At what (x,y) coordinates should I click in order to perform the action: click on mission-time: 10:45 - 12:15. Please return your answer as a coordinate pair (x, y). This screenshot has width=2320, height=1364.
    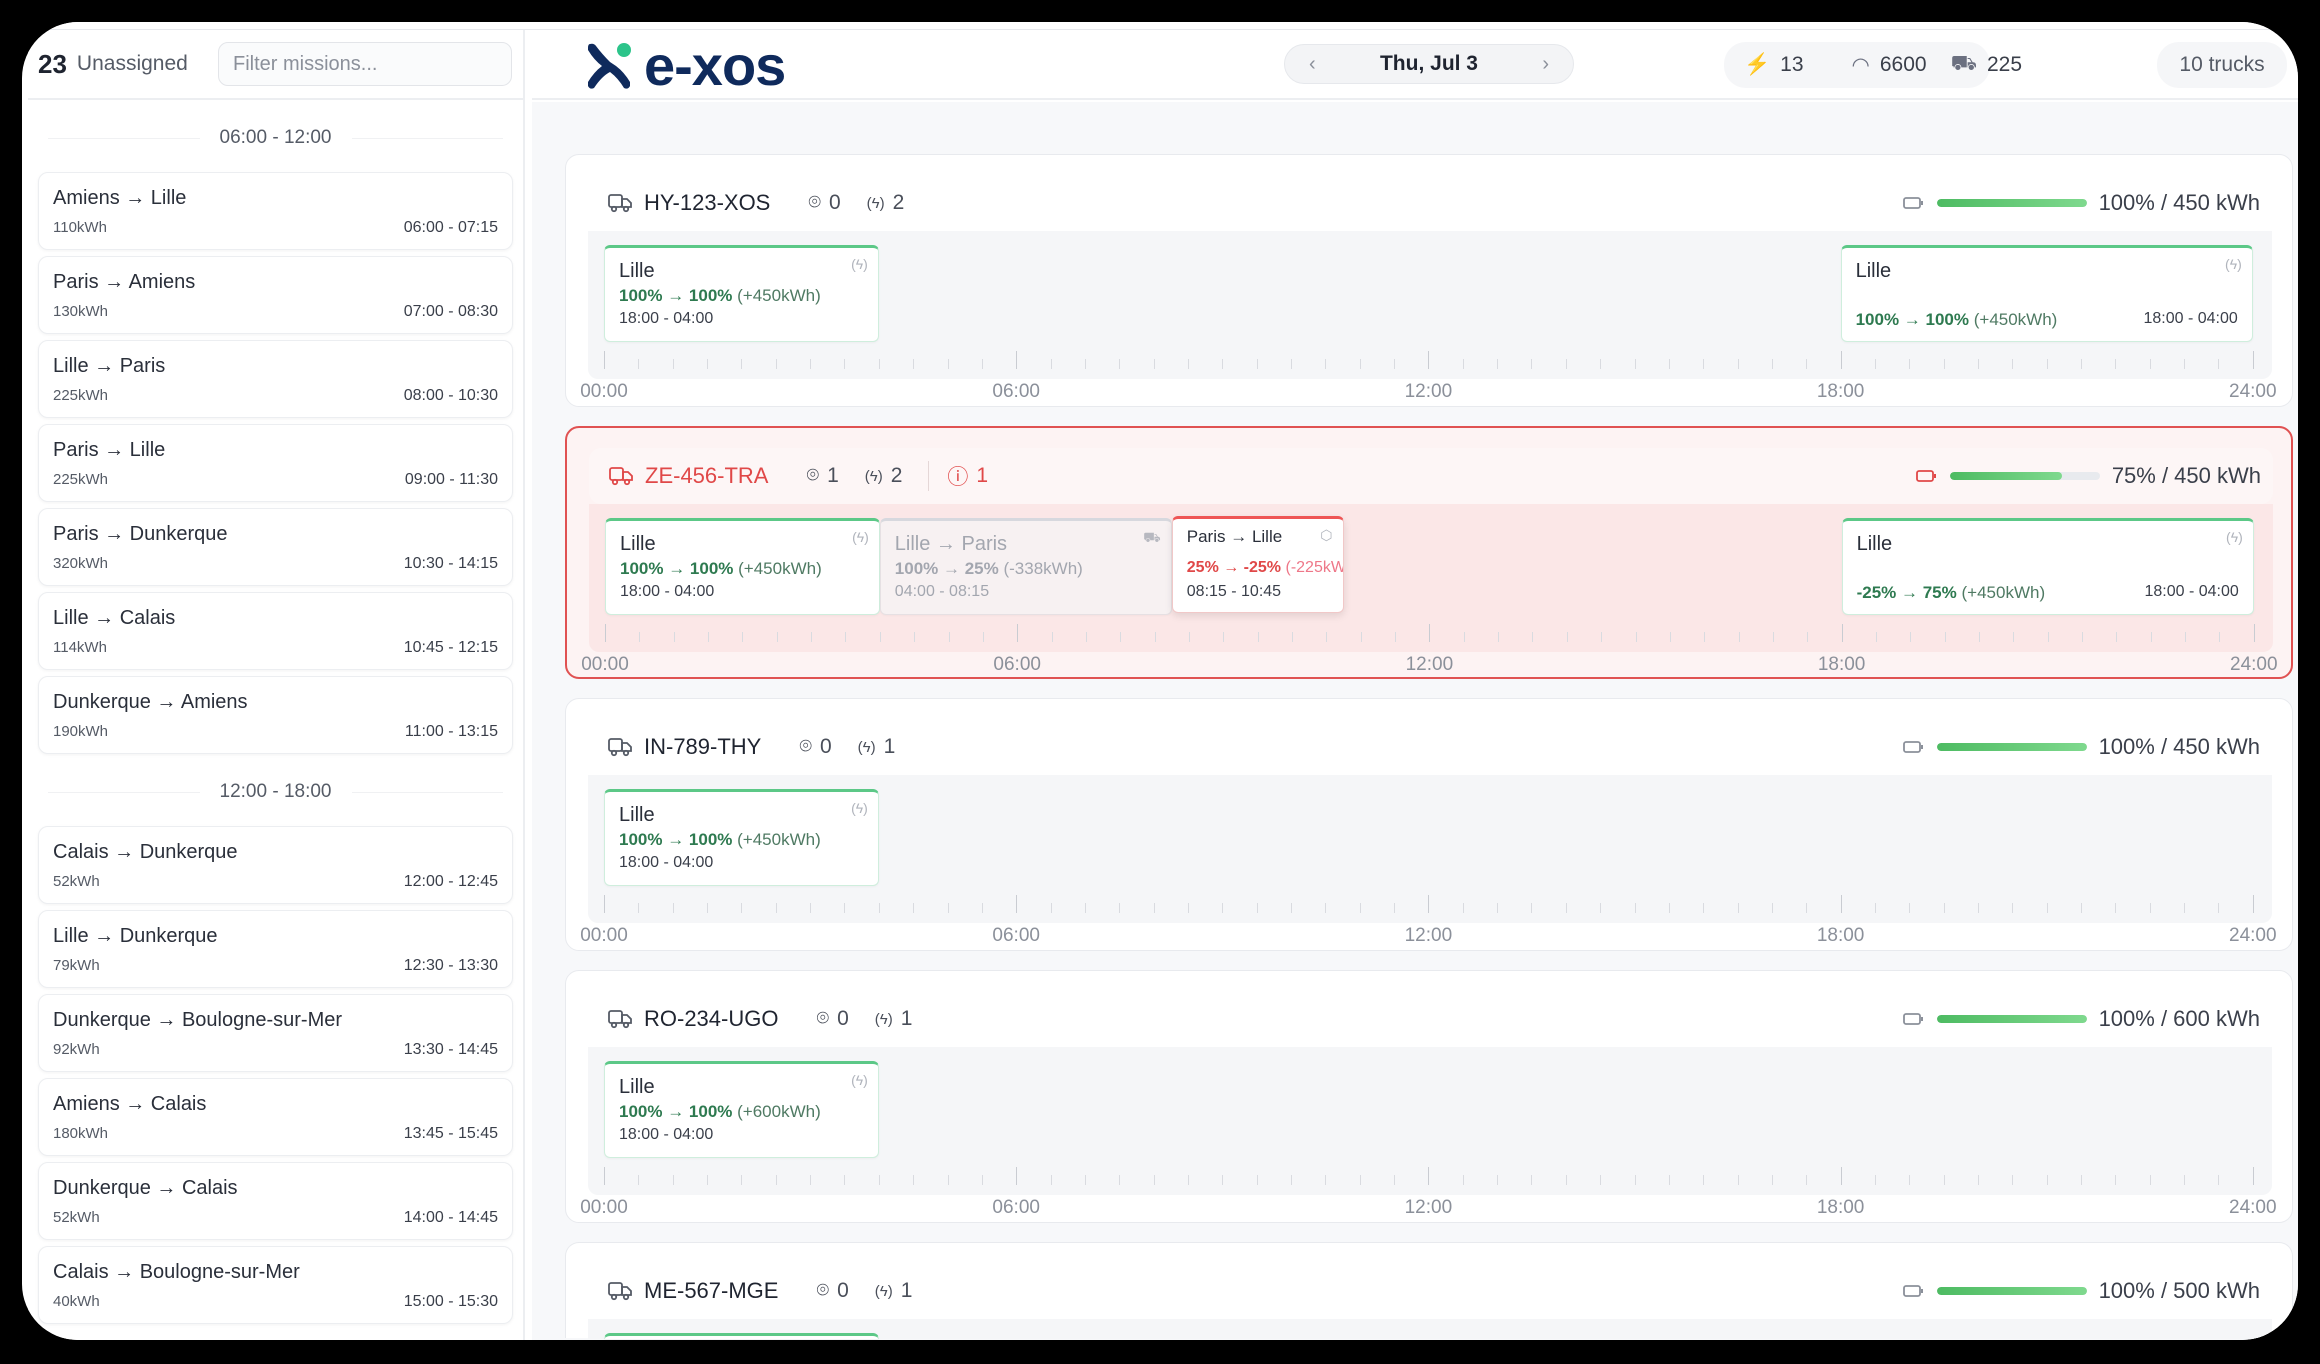
    Looking at the image, I should click on (450, 647).